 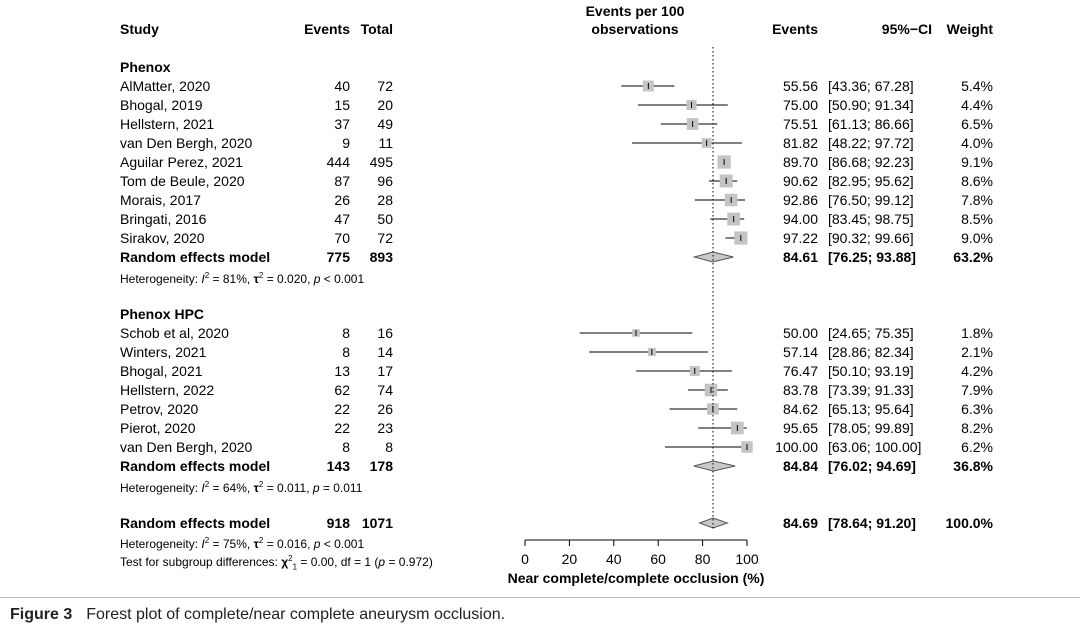 I want to click on group-1-study-9-label: Sirakov, 2020, so click(x=162, y=238).